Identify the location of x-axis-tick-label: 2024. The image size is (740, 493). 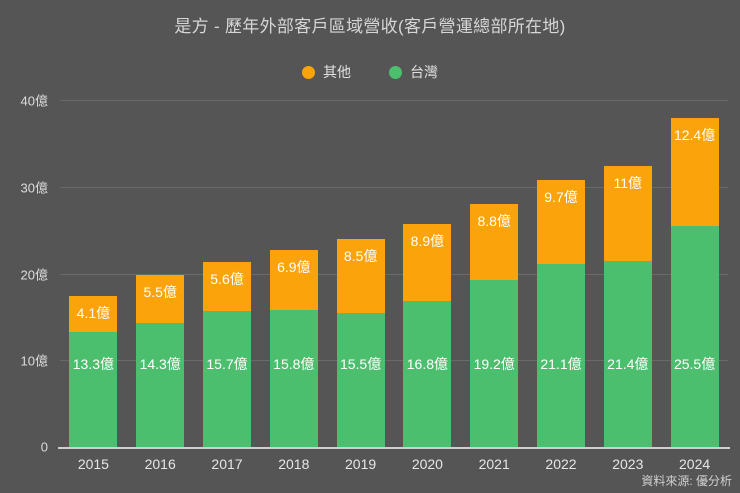
(695, 464).